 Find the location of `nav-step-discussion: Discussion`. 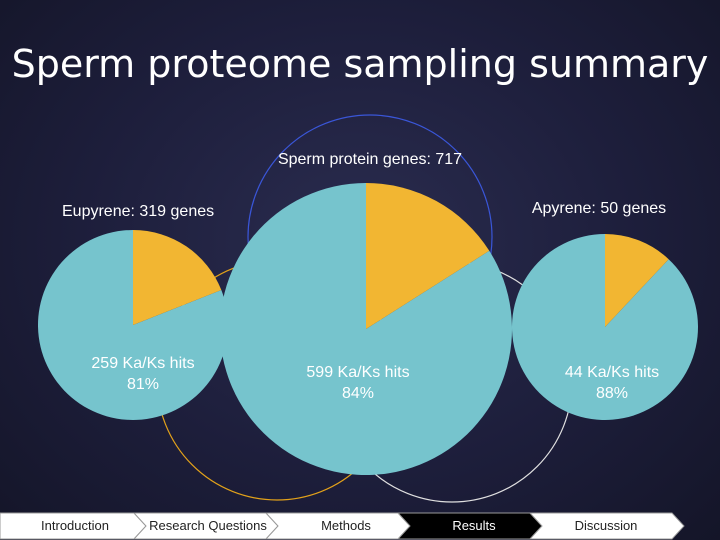

nav-step-discussion: Discussion is located at coordinates (606, 525).